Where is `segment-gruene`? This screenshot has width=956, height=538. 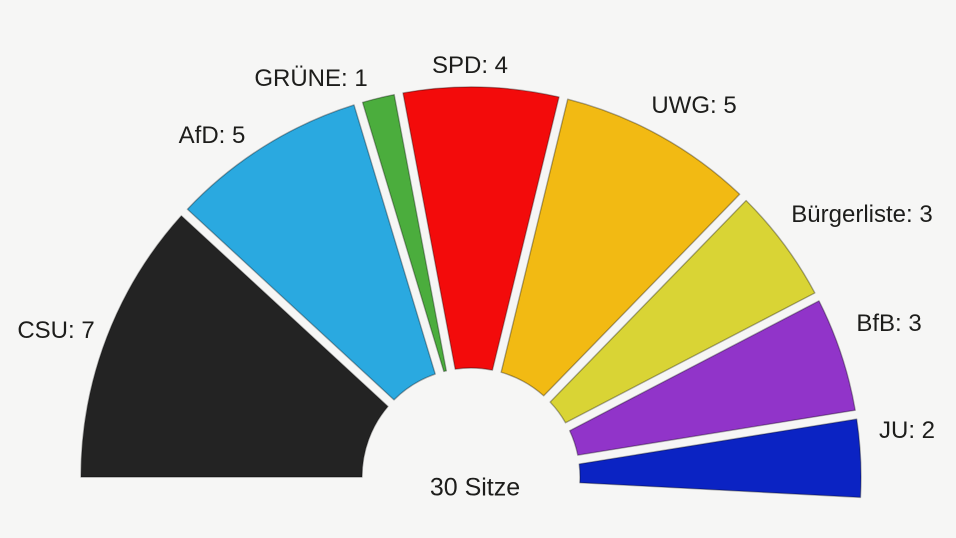
segment-gruene is located at coordinates (404, 233).